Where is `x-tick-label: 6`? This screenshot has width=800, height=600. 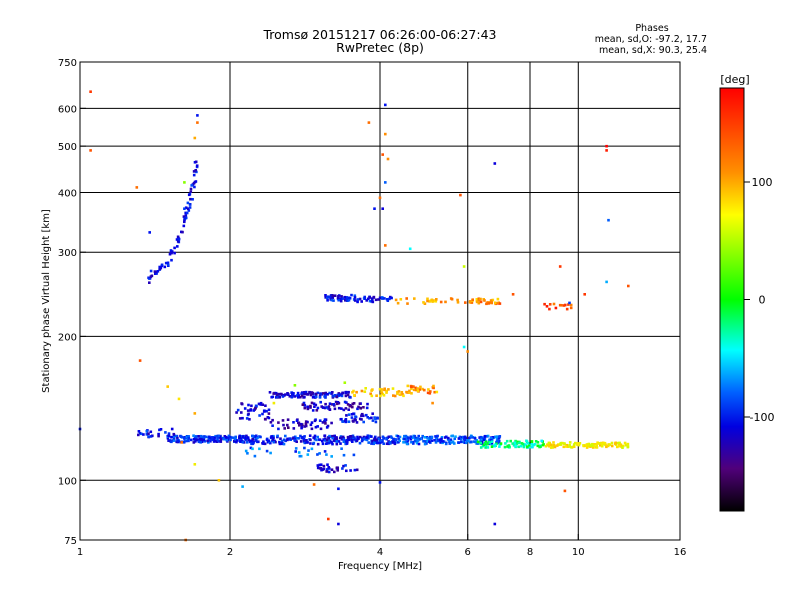 x-tick-label: 6 is located at coordinates (468, 552).